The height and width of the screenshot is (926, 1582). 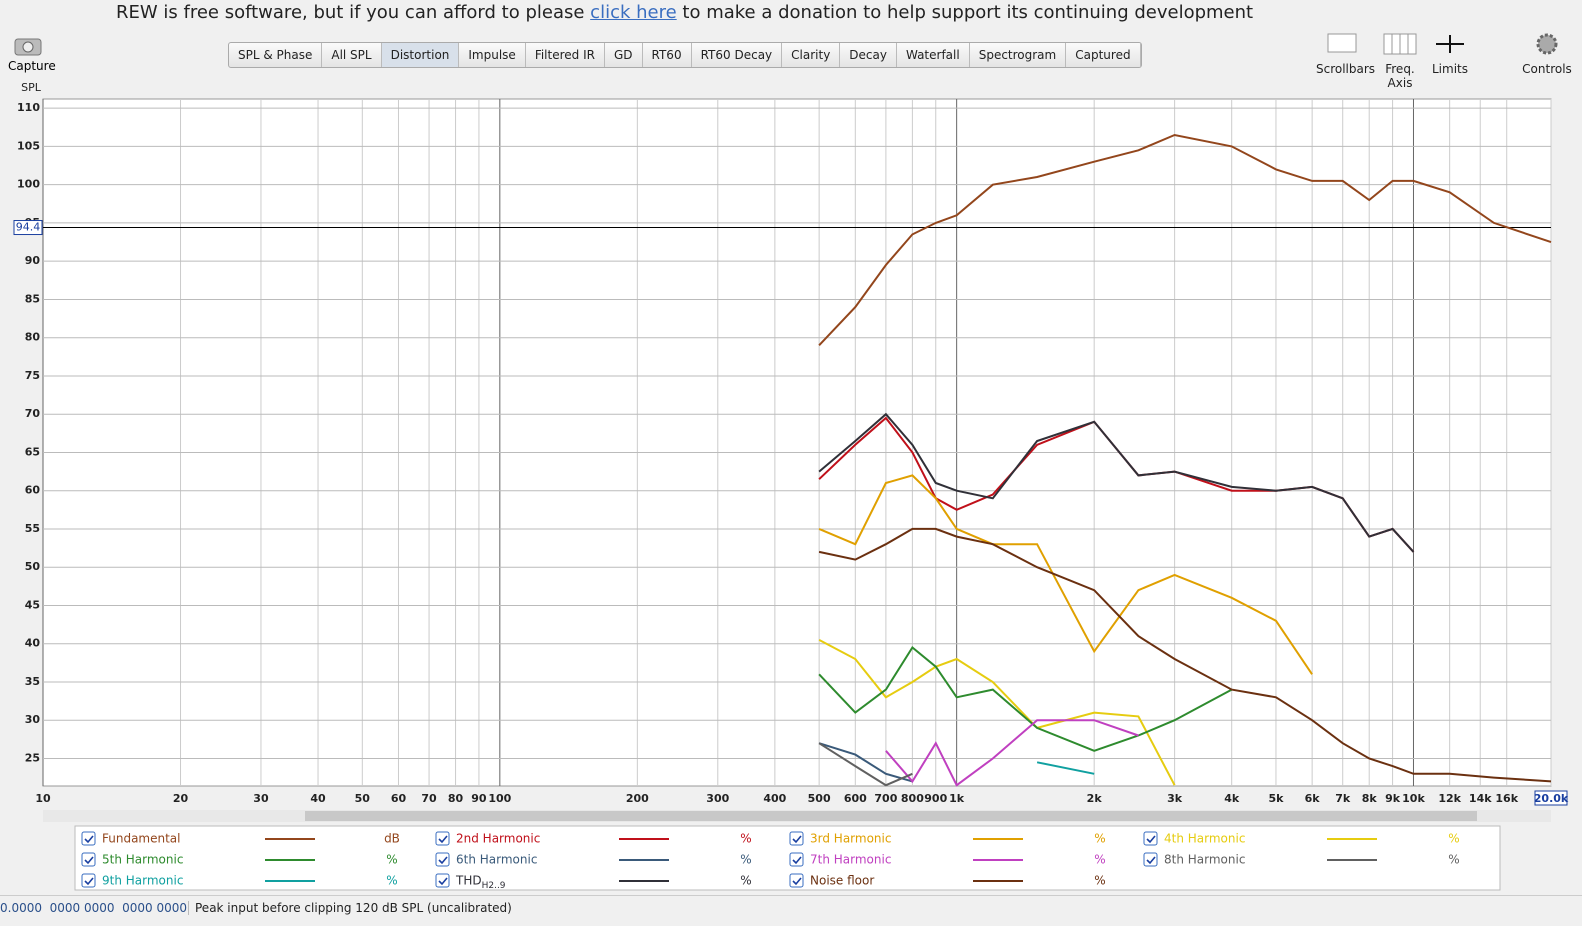 What do you see at coordinates (1313, 798) in the screenshot?
I see `x-tick-label: 6k` at bounding box center [1313, 798].